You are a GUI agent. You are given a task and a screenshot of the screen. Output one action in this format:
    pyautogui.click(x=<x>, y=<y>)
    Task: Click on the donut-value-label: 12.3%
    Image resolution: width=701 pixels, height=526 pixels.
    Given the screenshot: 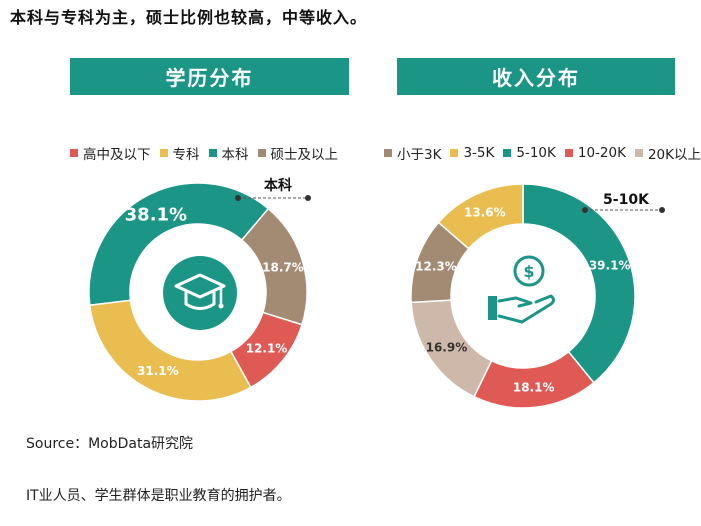 What is the action you would take?
    pyautogui.click(x=436, y=267)
    